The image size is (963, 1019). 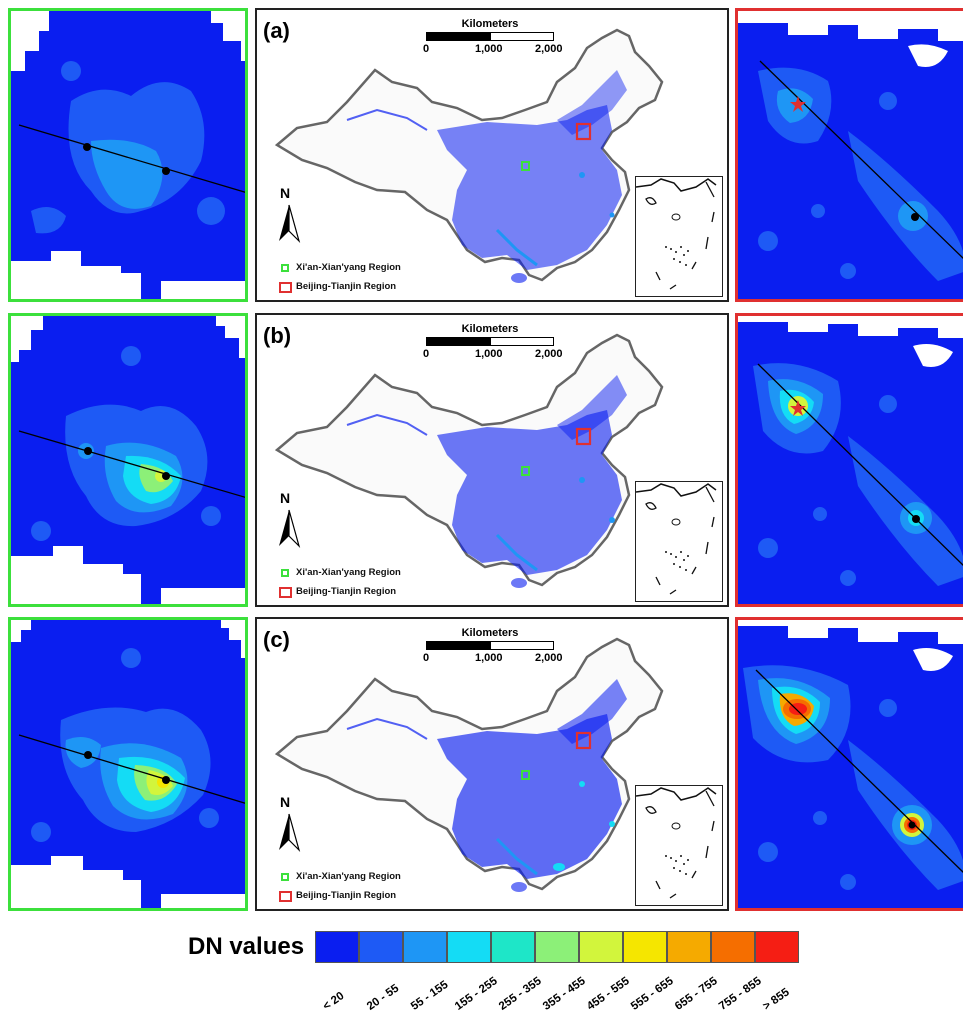 What do you see at coordinates (652, 994) in the screenshot?
I see `legend-swatch-label: 555 - 655` at bounding box center [652, 994].